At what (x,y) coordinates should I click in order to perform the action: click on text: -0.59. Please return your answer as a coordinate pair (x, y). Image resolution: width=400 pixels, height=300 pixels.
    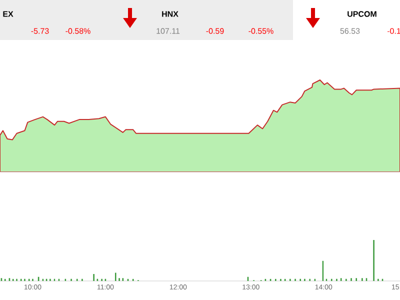
    Looking at the image, I should click on (215, 31).